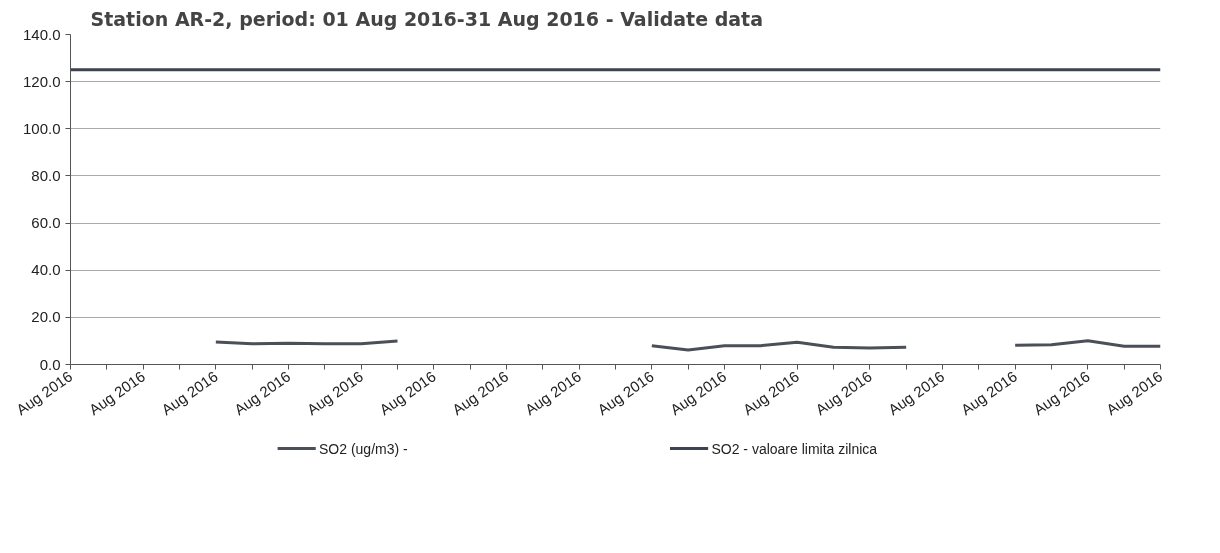  What do you see at coordinates (46, 317) in the screenshot?
I see `y-tick-label: 20.0` at bounding box center [46, 317].